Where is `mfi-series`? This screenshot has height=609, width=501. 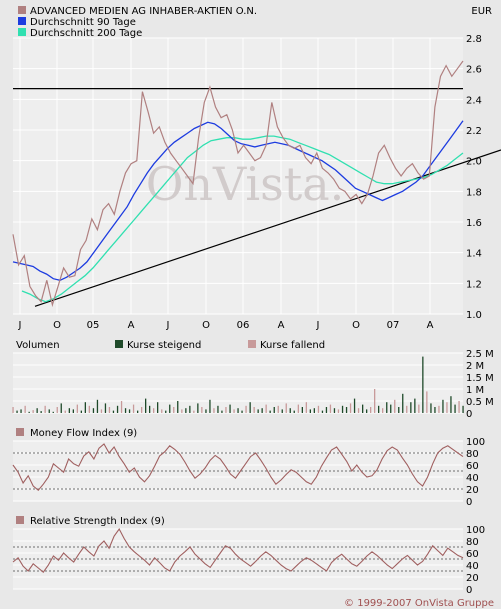 mfi-series is located at coordinates (238, 467).